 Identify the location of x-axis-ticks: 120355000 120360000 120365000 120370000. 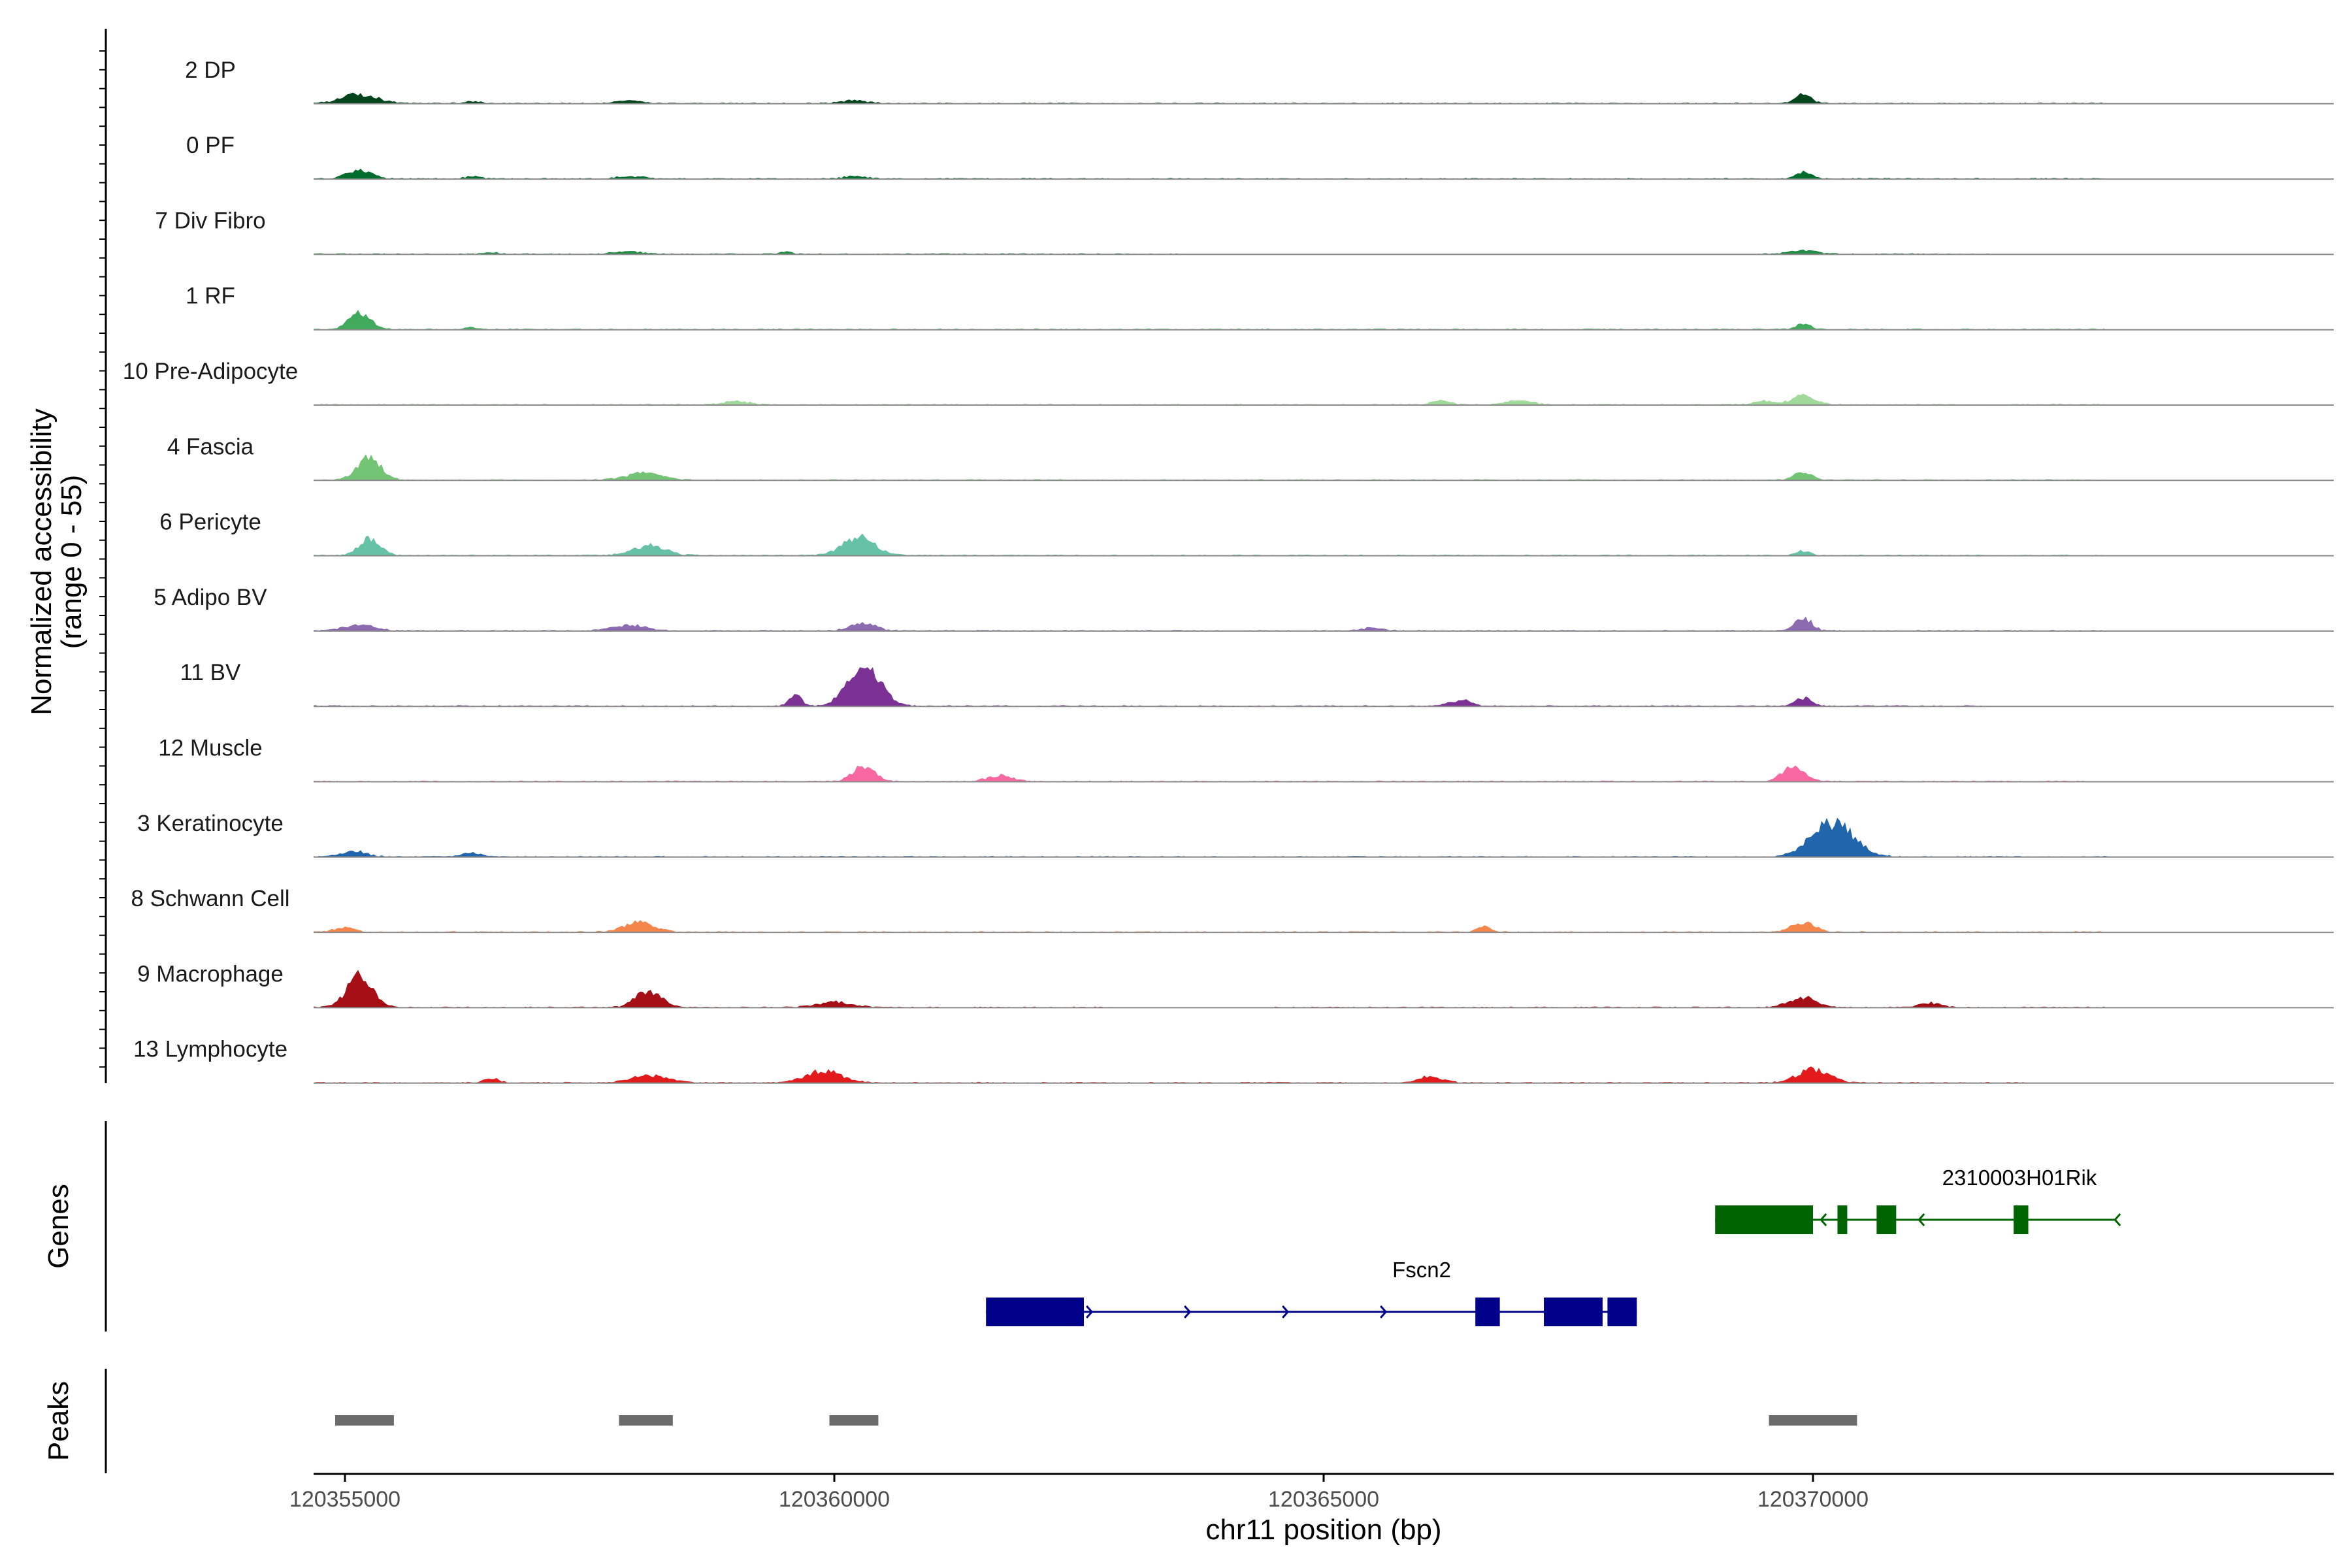
(1079, 1493).